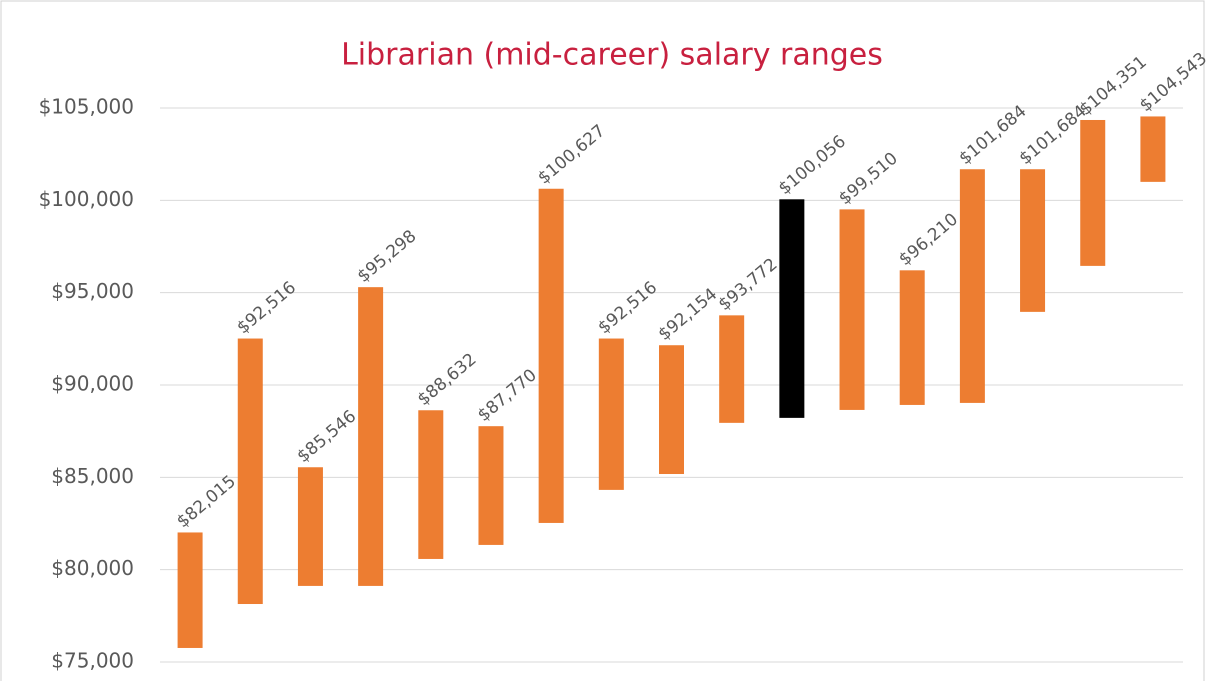  I want to click on y-tick-label: $95,000, so click(92, 291).